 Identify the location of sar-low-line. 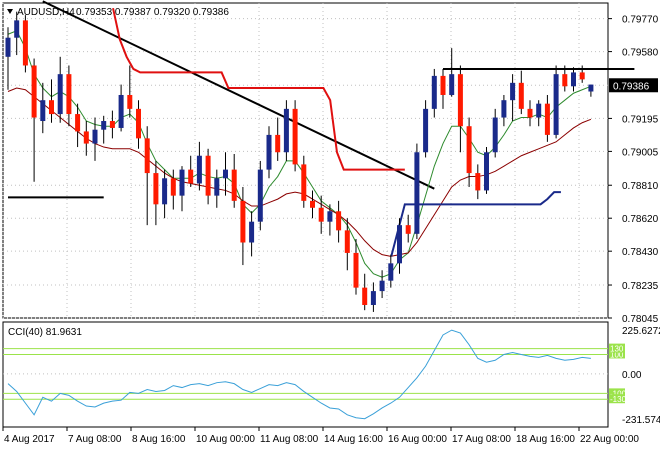
(475, 224).